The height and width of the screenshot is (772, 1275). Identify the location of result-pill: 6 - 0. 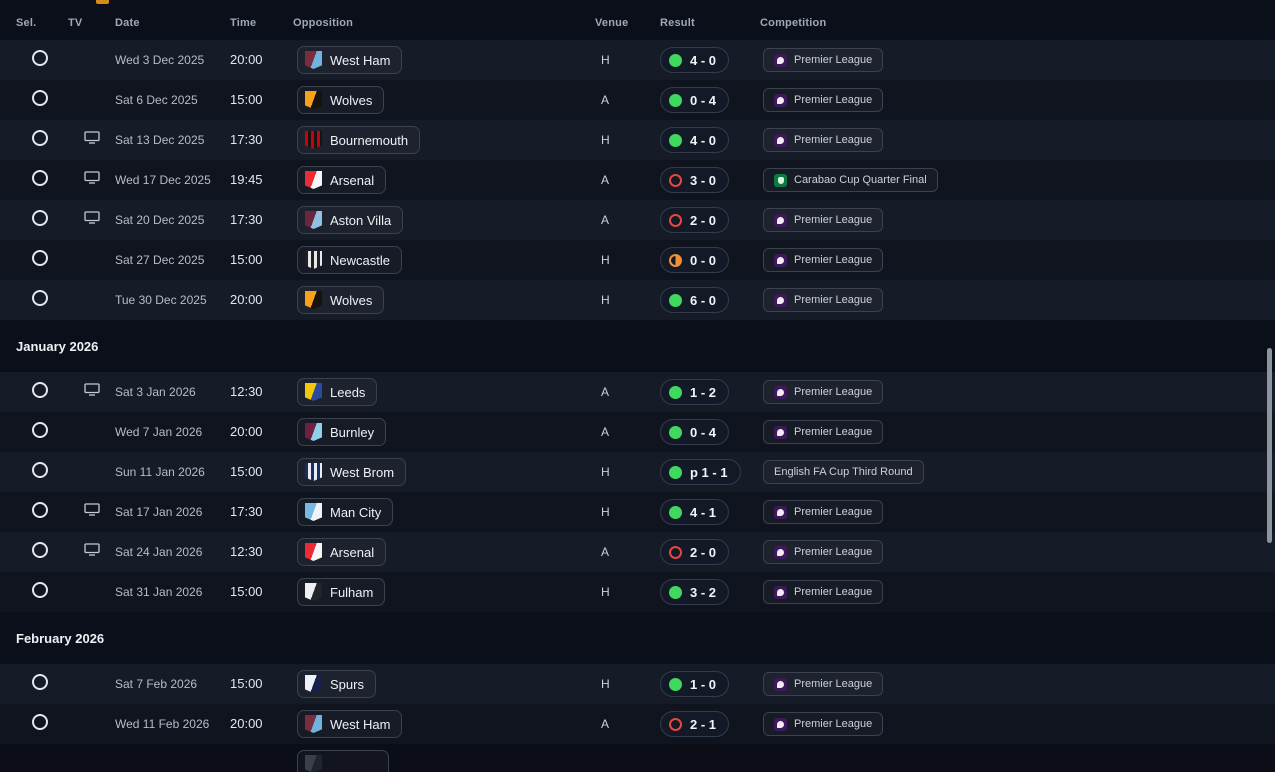
(695, 300).